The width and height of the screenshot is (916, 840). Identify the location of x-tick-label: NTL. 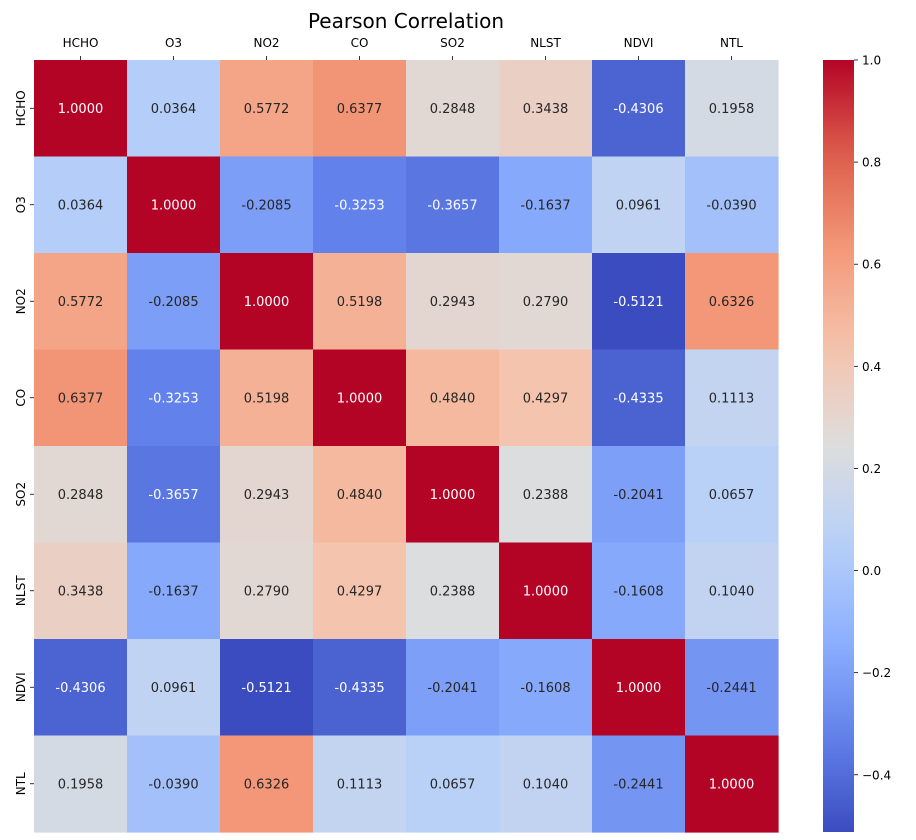
(731, 43).